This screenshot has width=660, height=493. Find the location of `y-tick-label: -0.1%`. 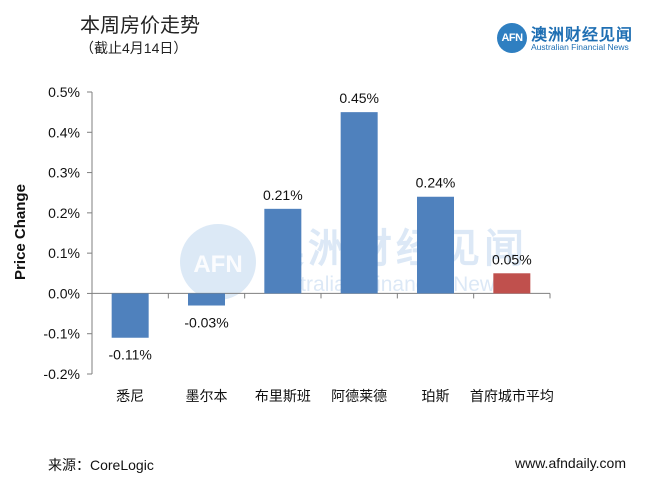

y-tick-label: -0.1% is located at coordinates (61, 334).